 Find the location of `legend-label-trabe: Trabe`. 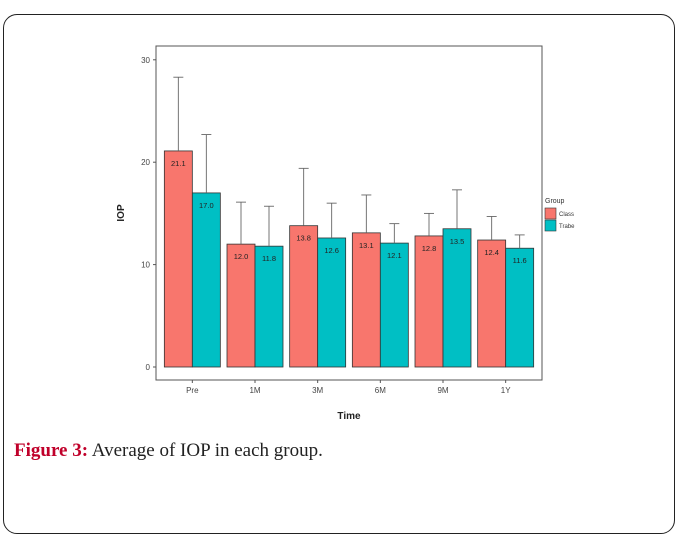

legend-label-trabe: Trabe is located at coordinates (567, 227).